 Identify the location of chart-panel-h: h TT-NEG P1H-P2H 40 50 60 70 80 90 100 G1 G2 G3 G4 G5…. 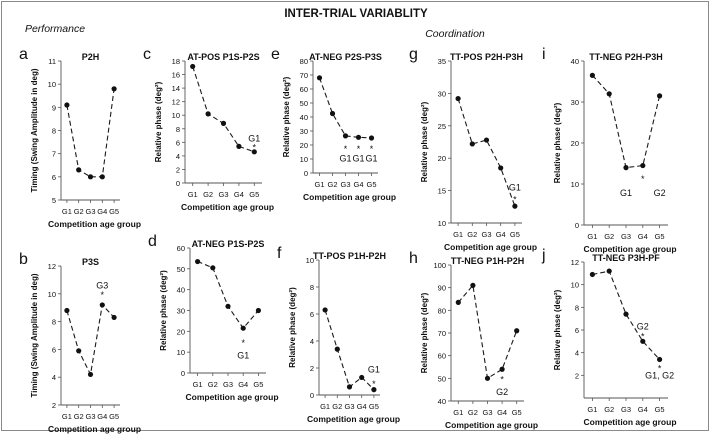
(473, 340).